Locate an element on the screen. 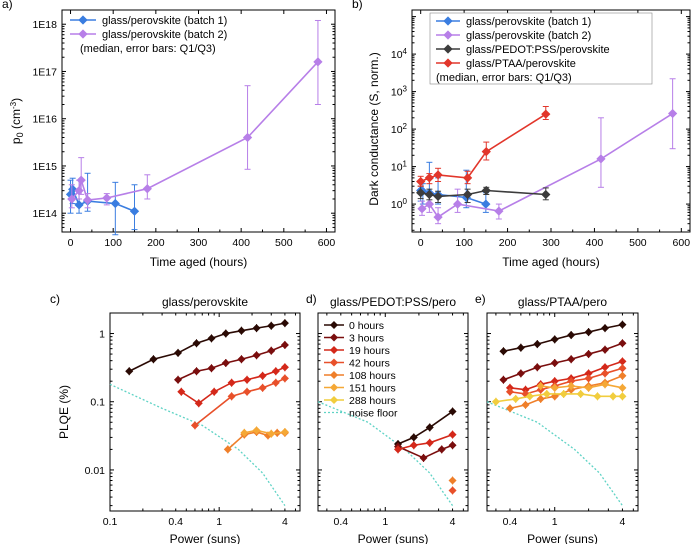 The width and height of the screenshot is (700, 544). y-tick-label: 1E16 is located at coordinates (44, 120).